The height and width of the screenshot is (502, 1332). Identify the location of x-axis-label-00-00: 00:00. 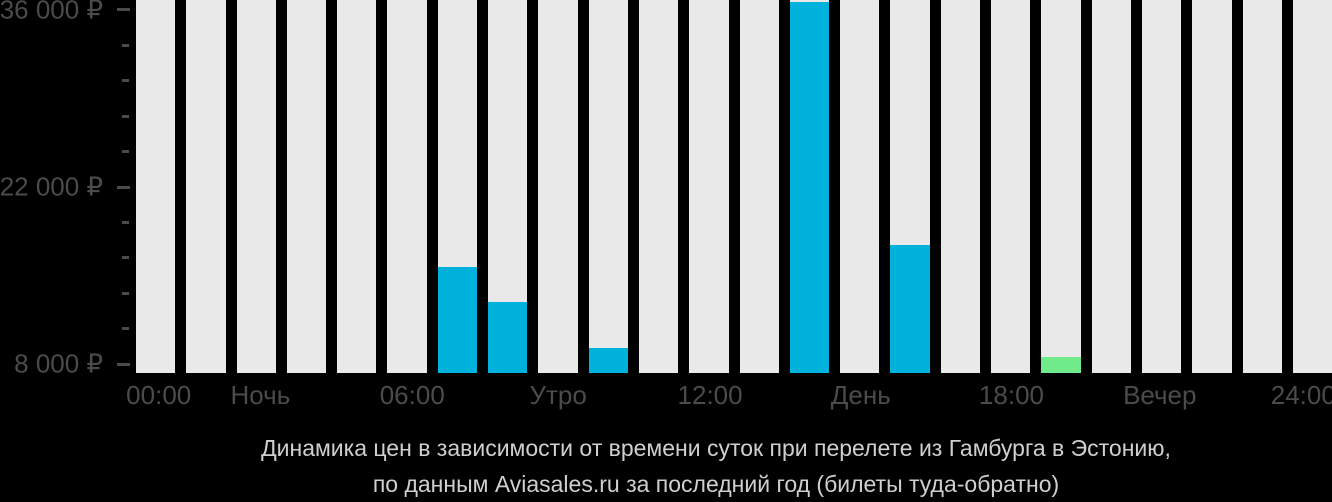
(159, 395).